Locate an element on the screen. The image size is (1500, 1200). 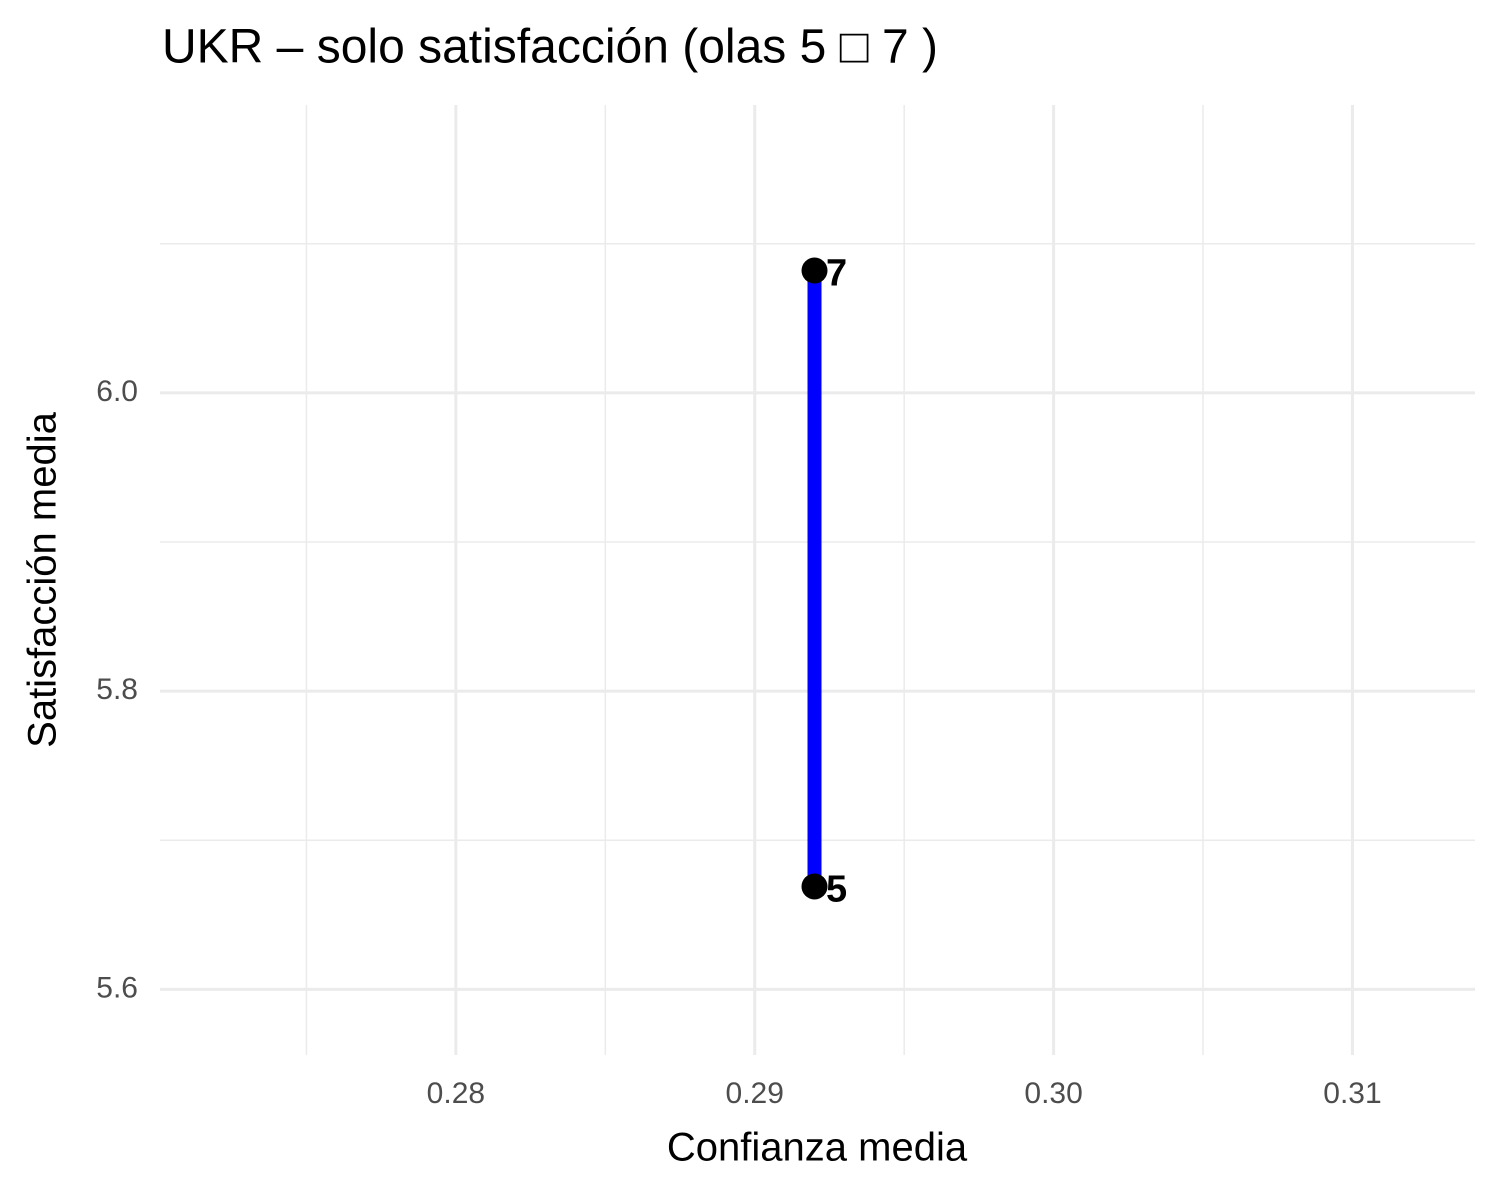
x-tick-label: 0.29 is located at coordinates (755, 1093).